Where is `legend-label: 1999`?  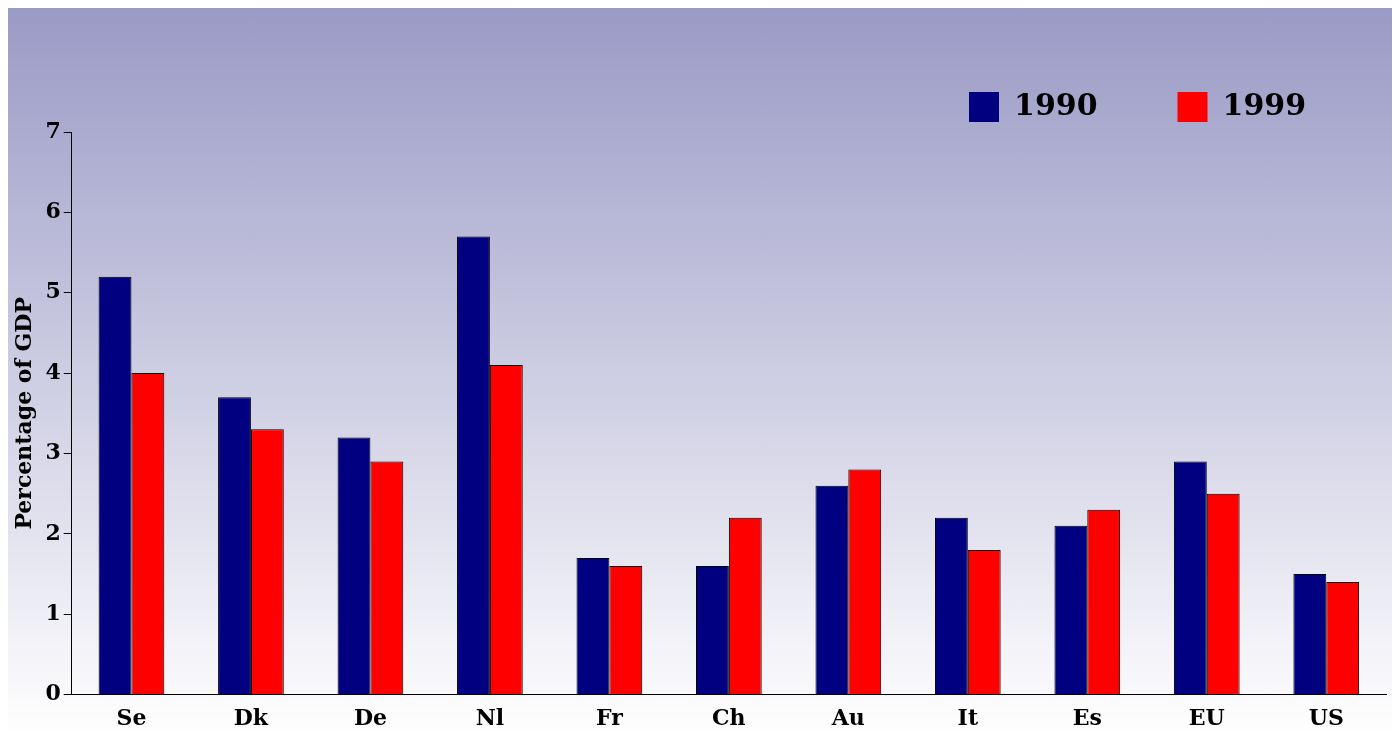 legend-label: 1999 is located at coordinates (1264, 104).